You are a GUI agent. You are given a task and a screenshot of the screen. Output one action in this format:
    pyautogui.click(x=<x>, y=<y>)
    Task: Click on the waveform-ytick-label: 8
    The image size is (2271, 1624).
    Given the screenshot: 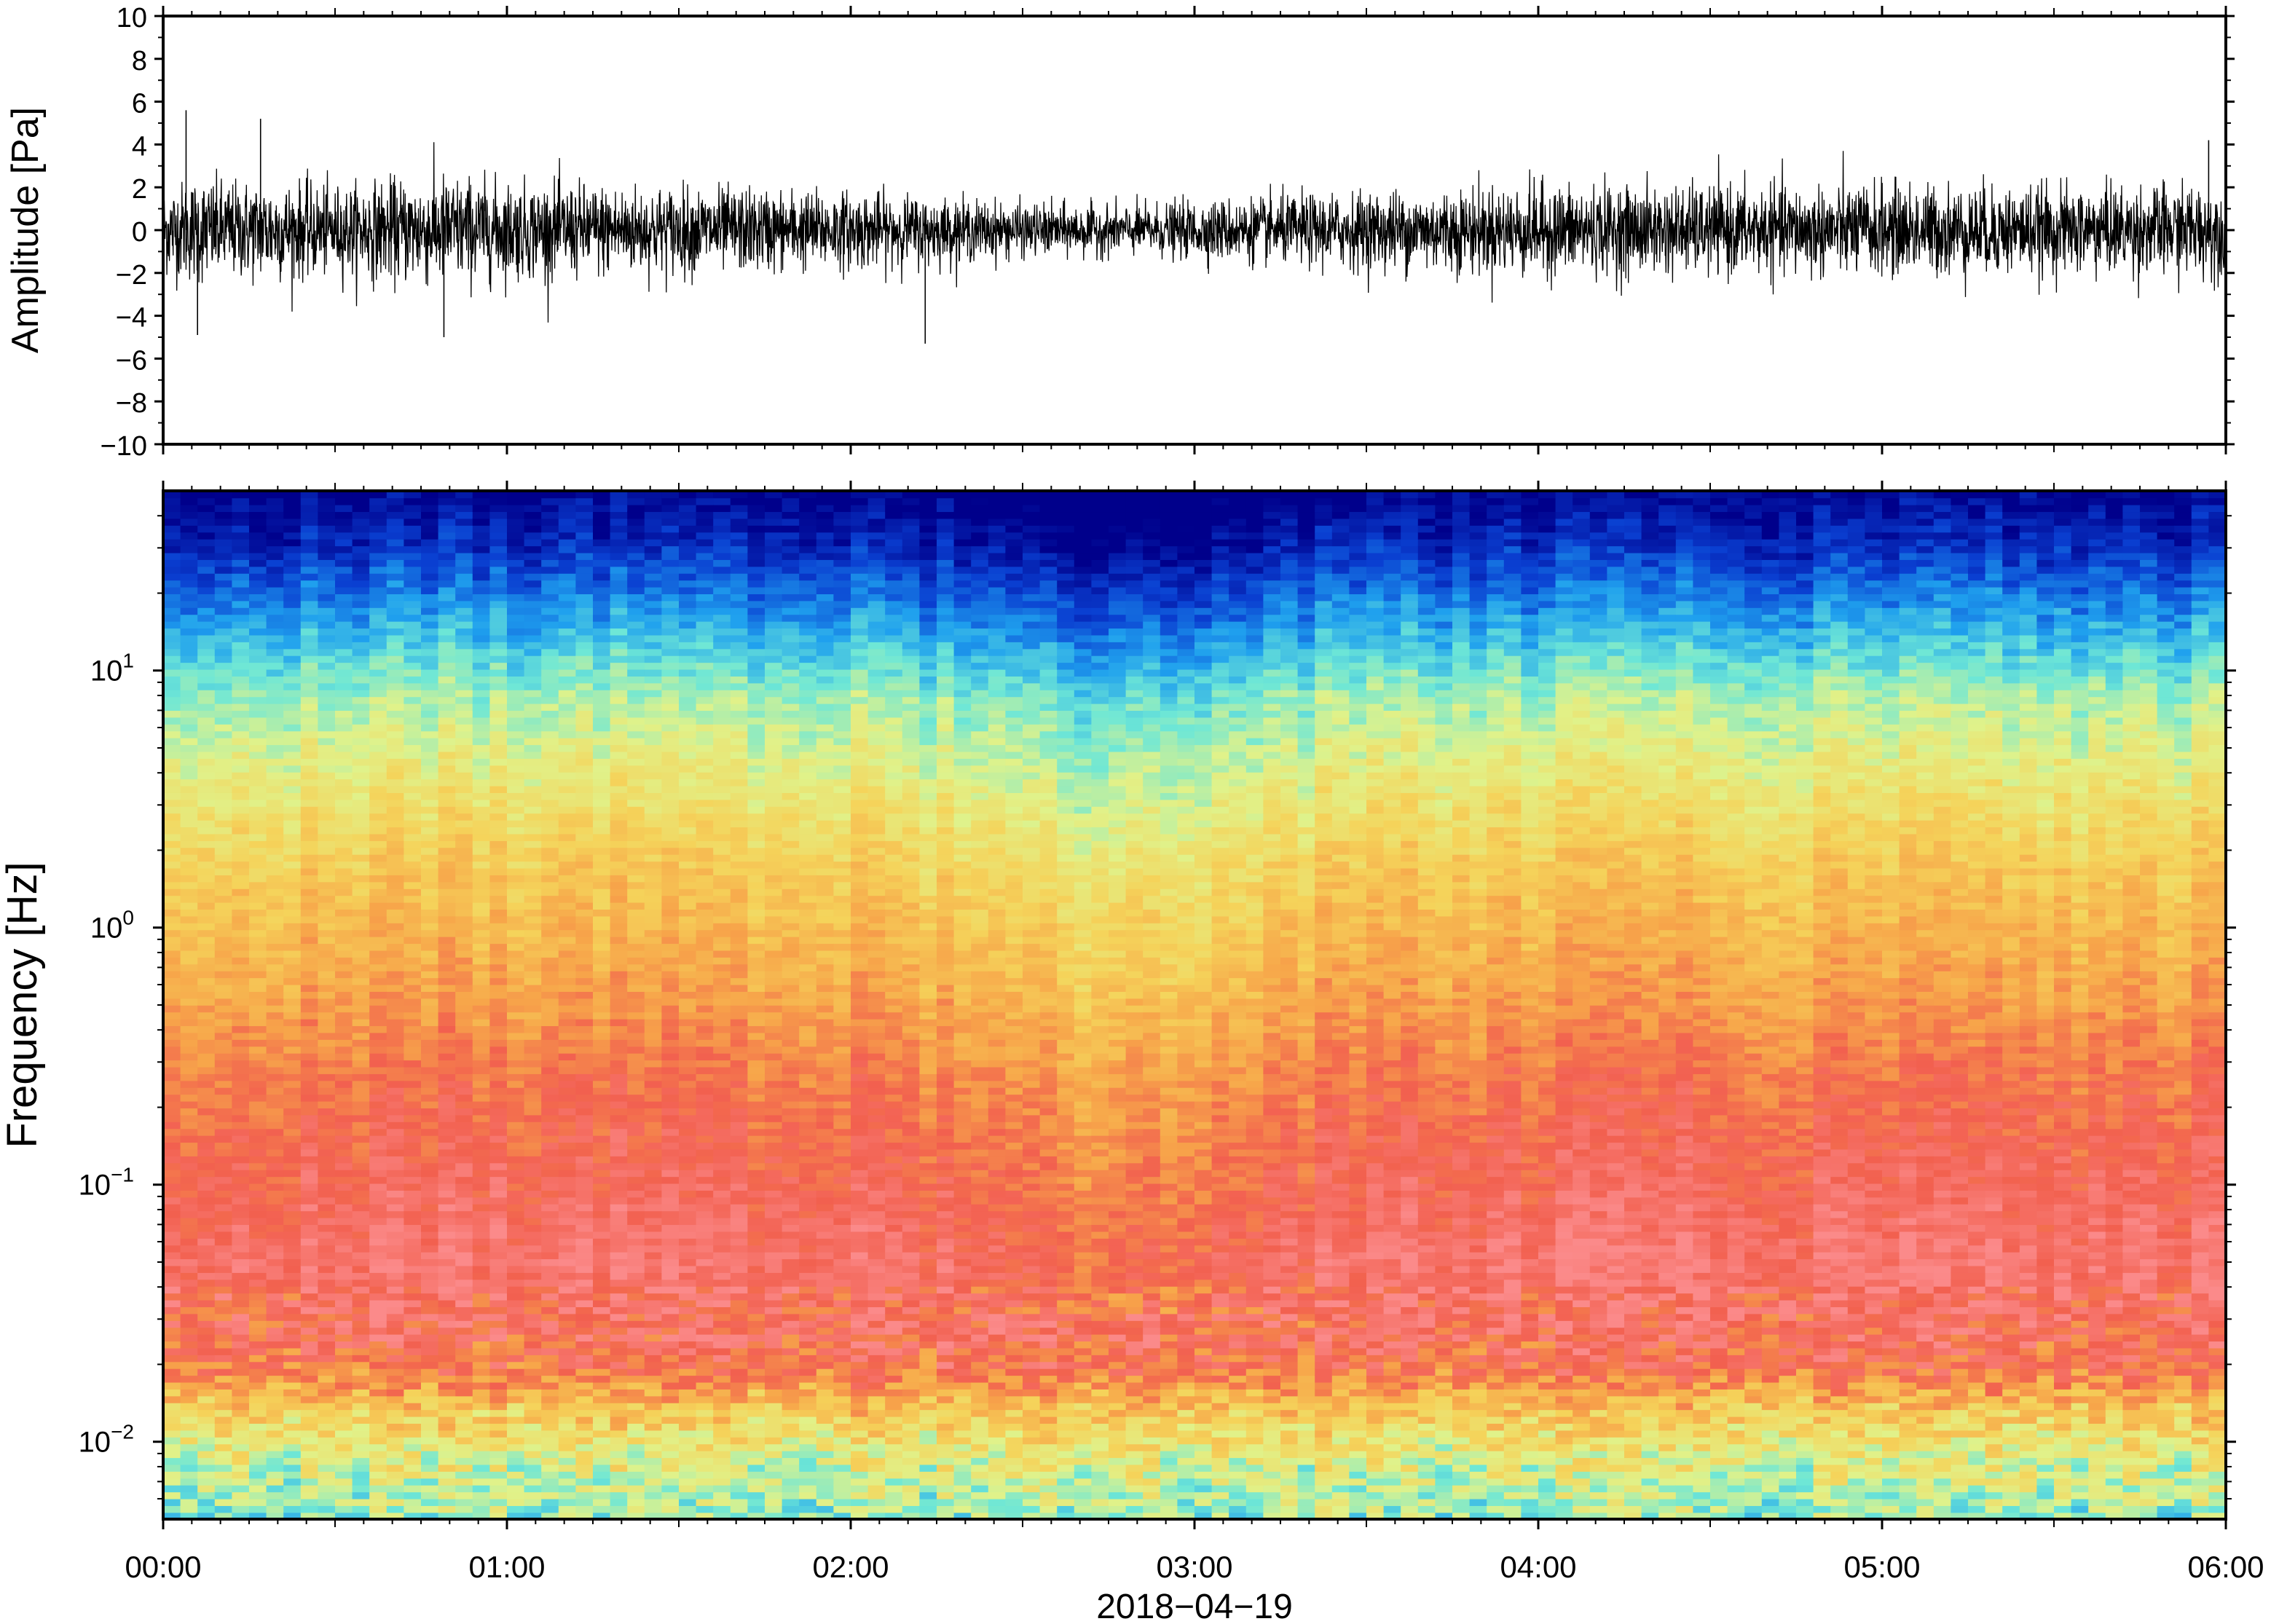 What is the action you would take?
    pyautogui.click(x=139, y=61)
    